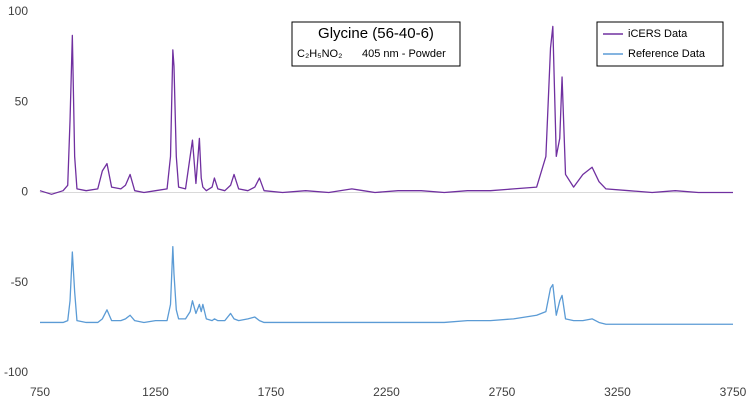 This screenshot has width=750, height=406. Describe the element at coordinates (733, 392) in the screenshot. I see `x-tick-label: 3750` at that location.